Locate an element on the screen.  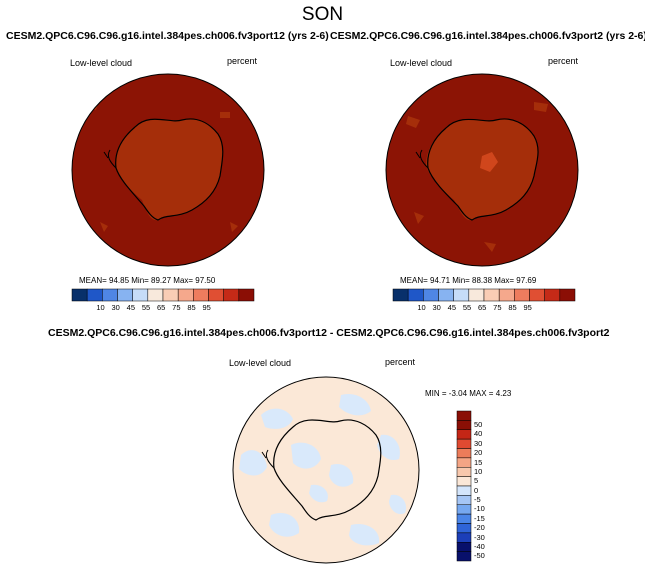
diff-panel-peninsula is located at coordinates (268, 459).